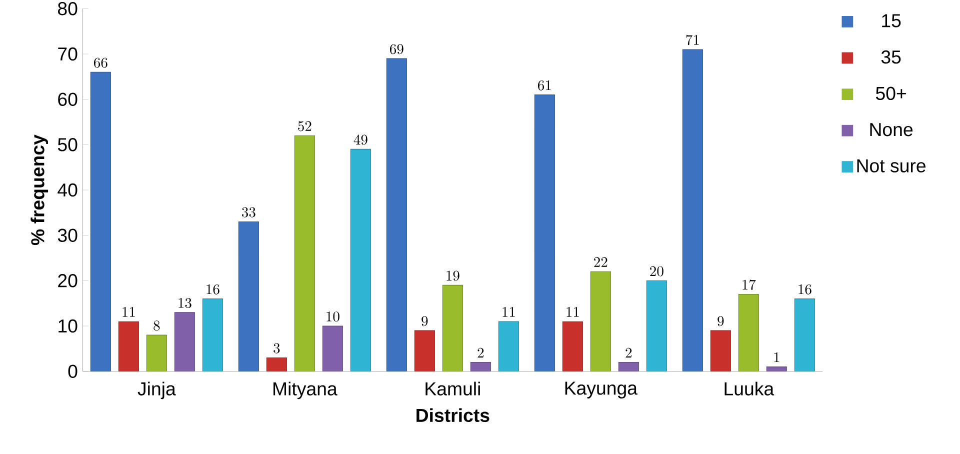  Describe the element at coordinates (777, 357) in the screenshot. I see `data-label: 1` at that location.